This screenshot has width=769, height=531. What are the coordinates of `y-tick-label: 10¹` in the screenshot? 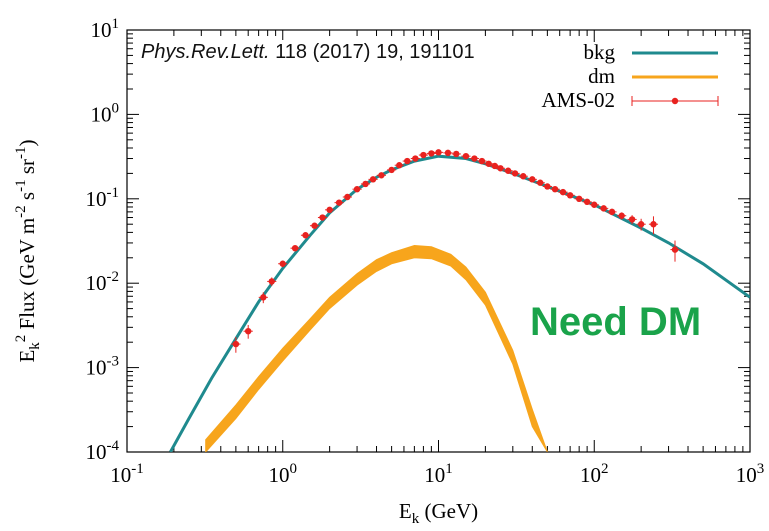 It's located at (105, 29).